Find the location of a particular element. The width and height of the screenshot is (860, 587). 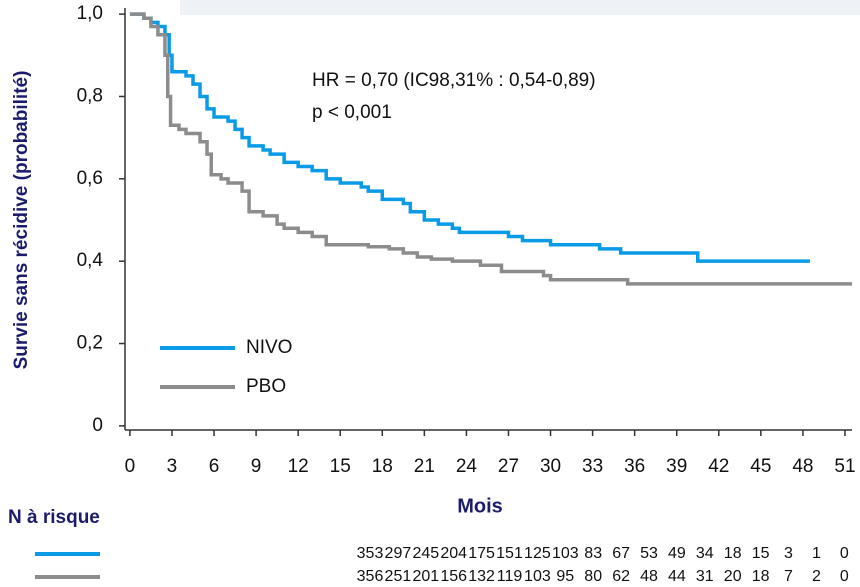

risk-value: 1 is located at coordinates (816, 553).